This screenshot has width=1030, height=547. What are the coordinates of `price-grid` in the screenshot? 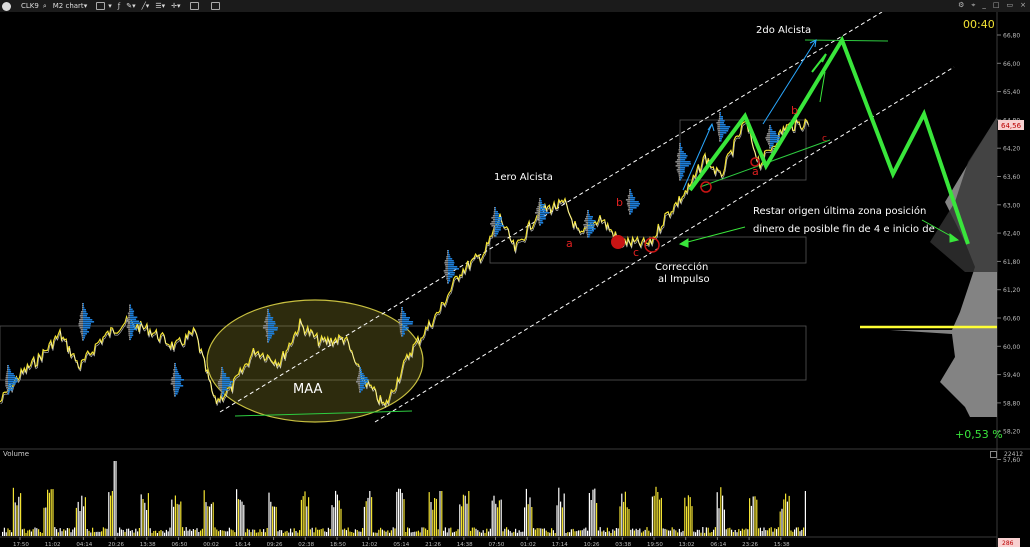 It's located at (999, 247).